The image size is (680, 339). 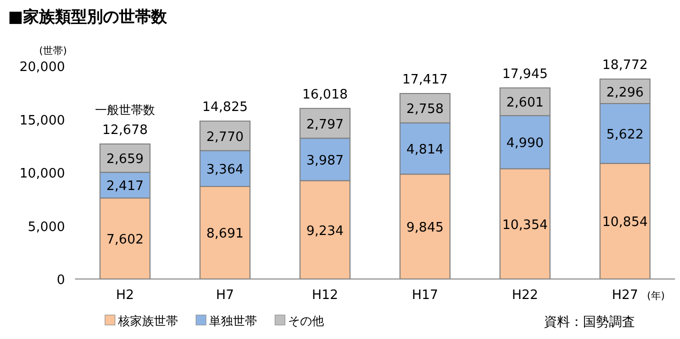 I want to click on data-label: 4,990, so click(x=525, y=144).